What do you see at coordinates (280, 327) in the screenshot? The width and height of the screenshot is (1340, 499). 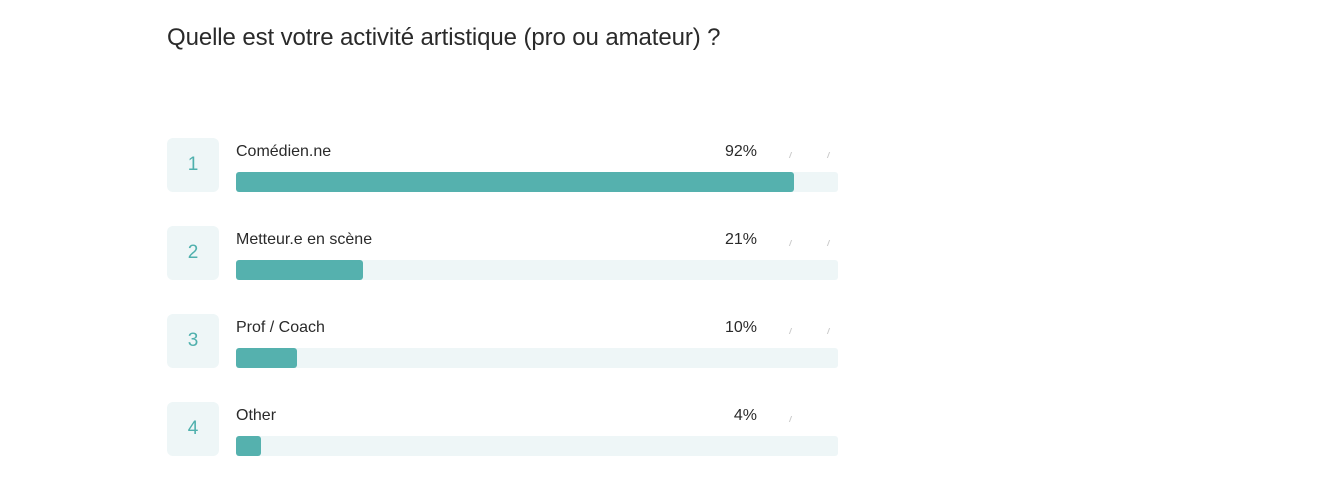 I see `category-label: Prof / Coach` at bounding box center [280, 327].